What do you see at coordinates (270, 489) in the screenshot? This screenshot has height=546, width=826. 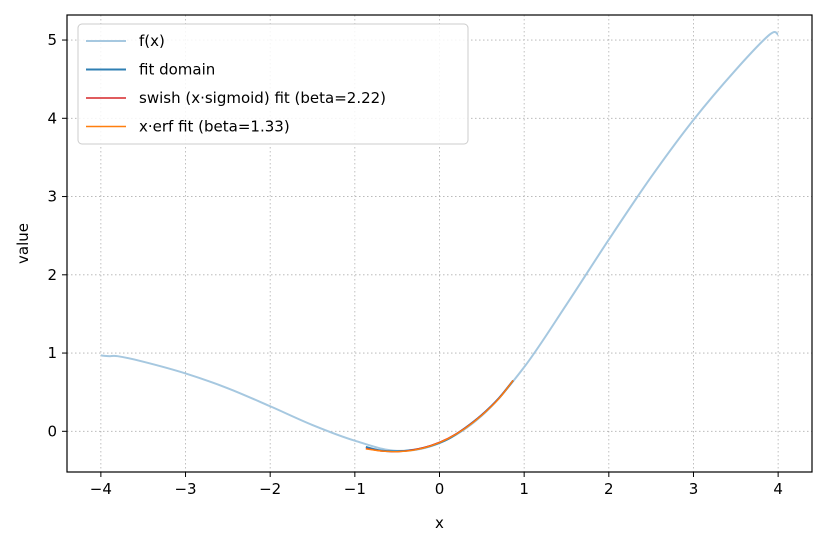 I see `x-tick-label: −2` at bounding box center [270, 489].